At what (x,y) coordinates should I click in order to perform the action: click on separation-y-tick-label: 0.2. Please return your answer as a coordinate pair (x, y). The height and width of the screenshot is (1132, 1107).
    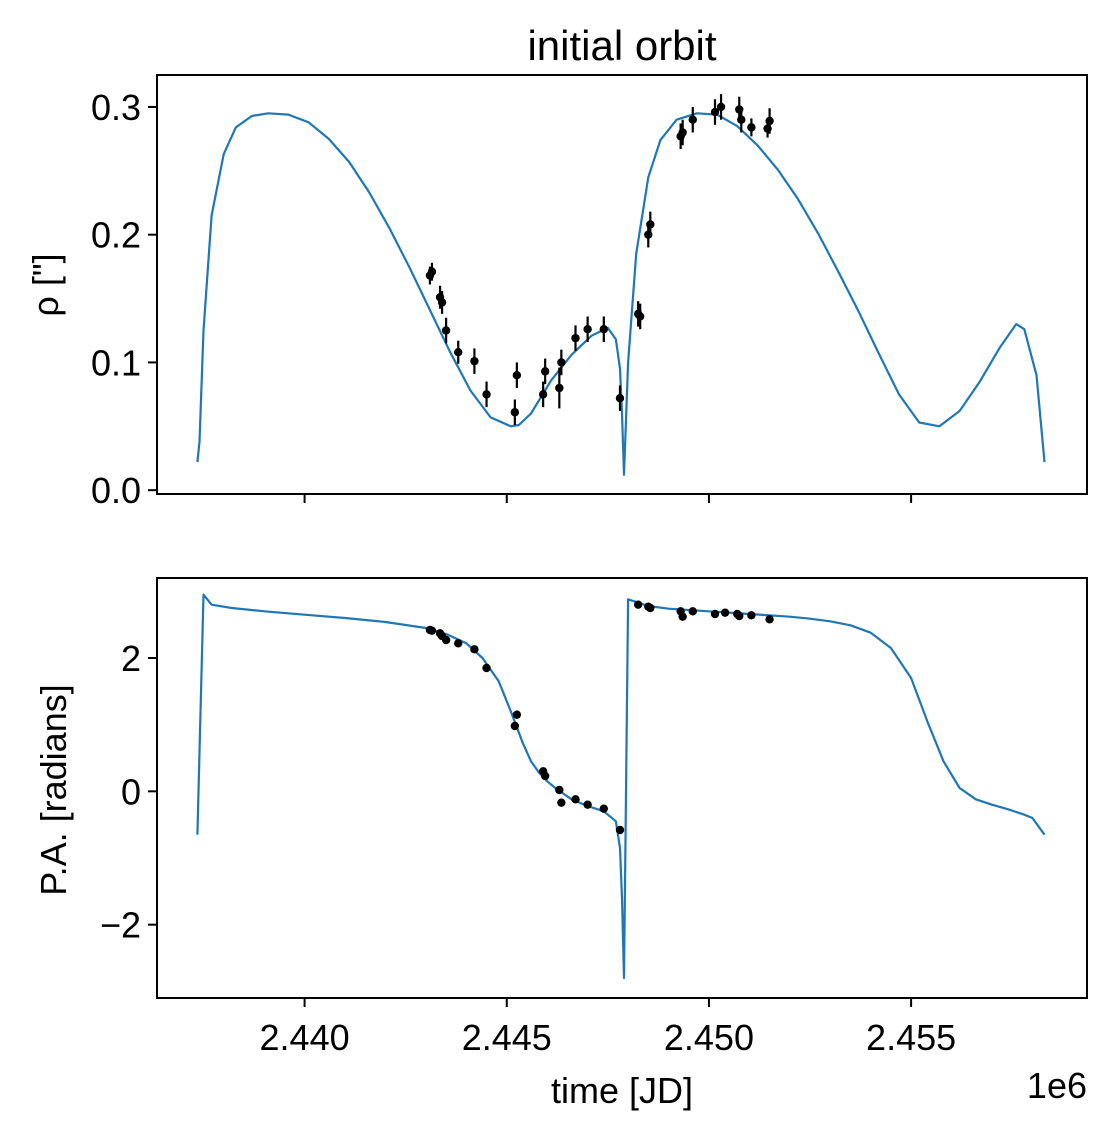
    Looking at the image, I should click on (116, 235).